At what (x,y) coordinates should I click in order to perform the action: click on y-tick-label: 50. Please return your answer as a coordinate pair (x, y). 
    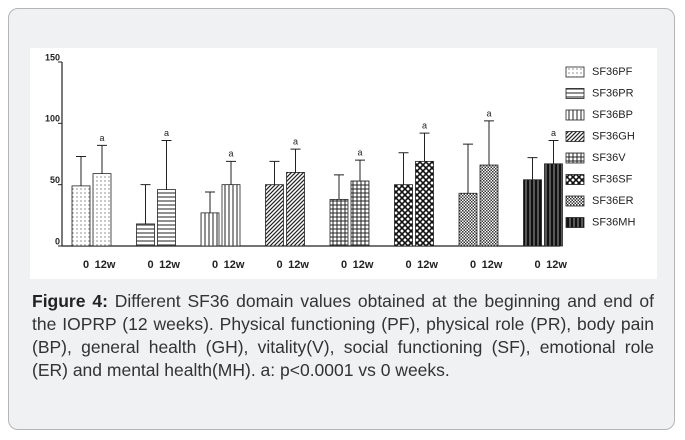
    Looking at the image, I should click on (55, 180).